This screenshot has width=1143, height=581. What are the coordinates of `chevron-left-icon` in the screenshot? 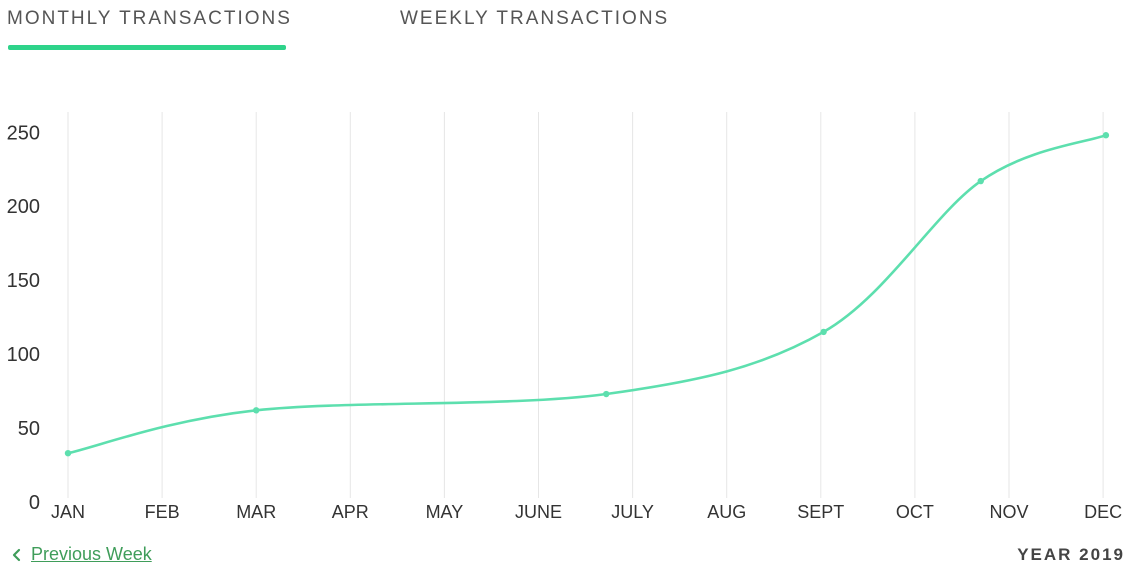 It's located at (16, 554).